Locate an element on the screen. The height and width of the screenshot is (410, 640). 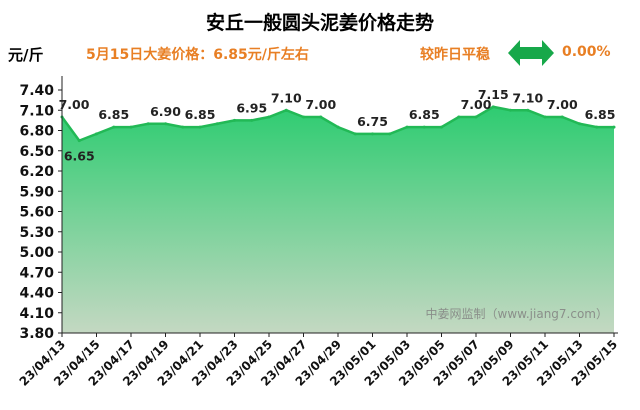
change-percent: 0.00% is located at coordinates (586, 52).